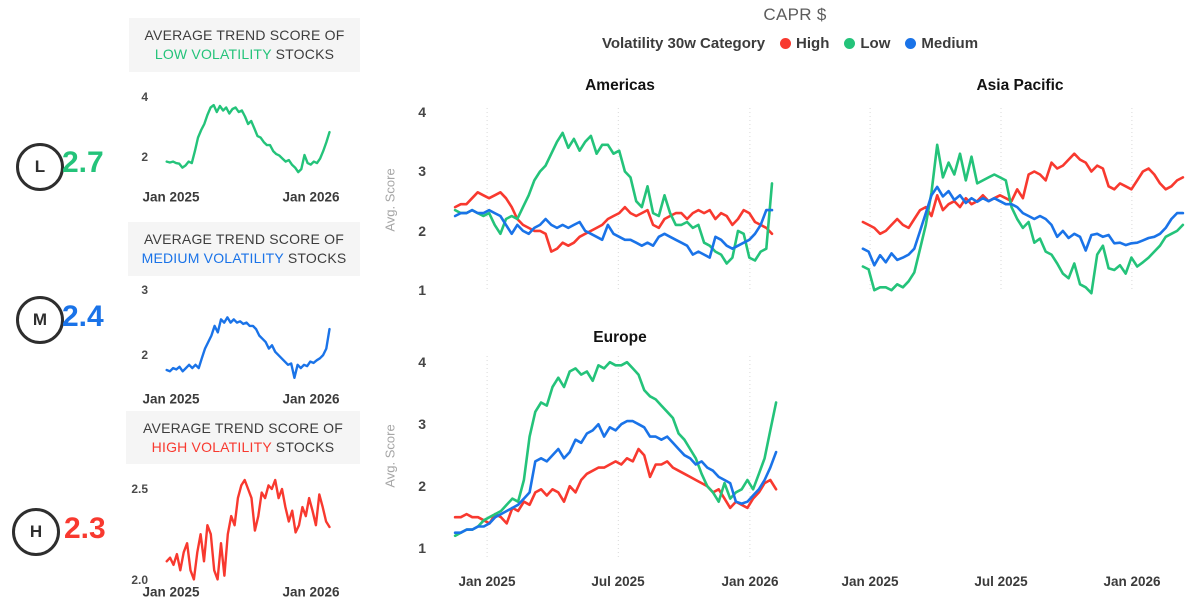 The width and height of the screenshot is (1200, 610). What do you see at coordinates (144, 97) in the screenshot?
I see `spark-low-ytick-4: 4` at bounding box center [144, 97].